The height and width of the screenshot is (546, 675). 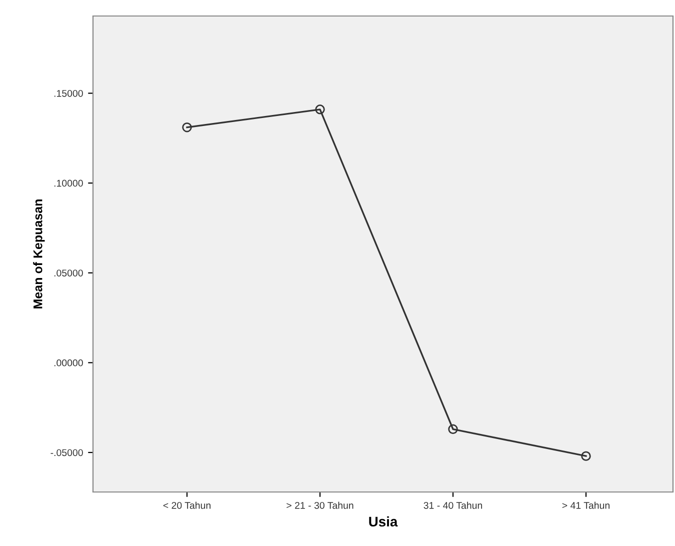 What do you see at coordinates (68, 183) in the screenshot?
I see `y-tick-label: .10000` at bounding box center [68, 183].